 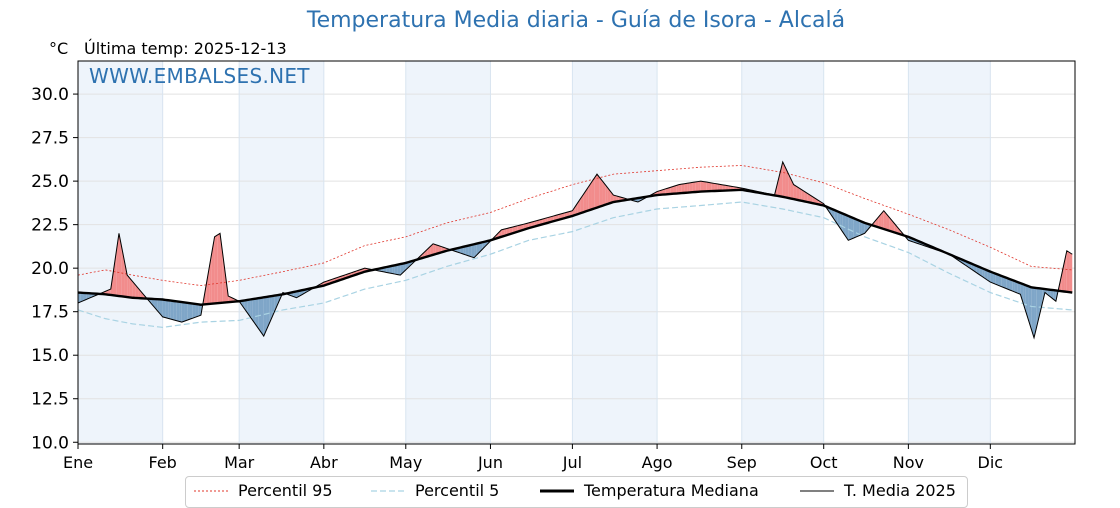 I want to click on y-tick-label-0: 10.0, so click(x=50, y=443).